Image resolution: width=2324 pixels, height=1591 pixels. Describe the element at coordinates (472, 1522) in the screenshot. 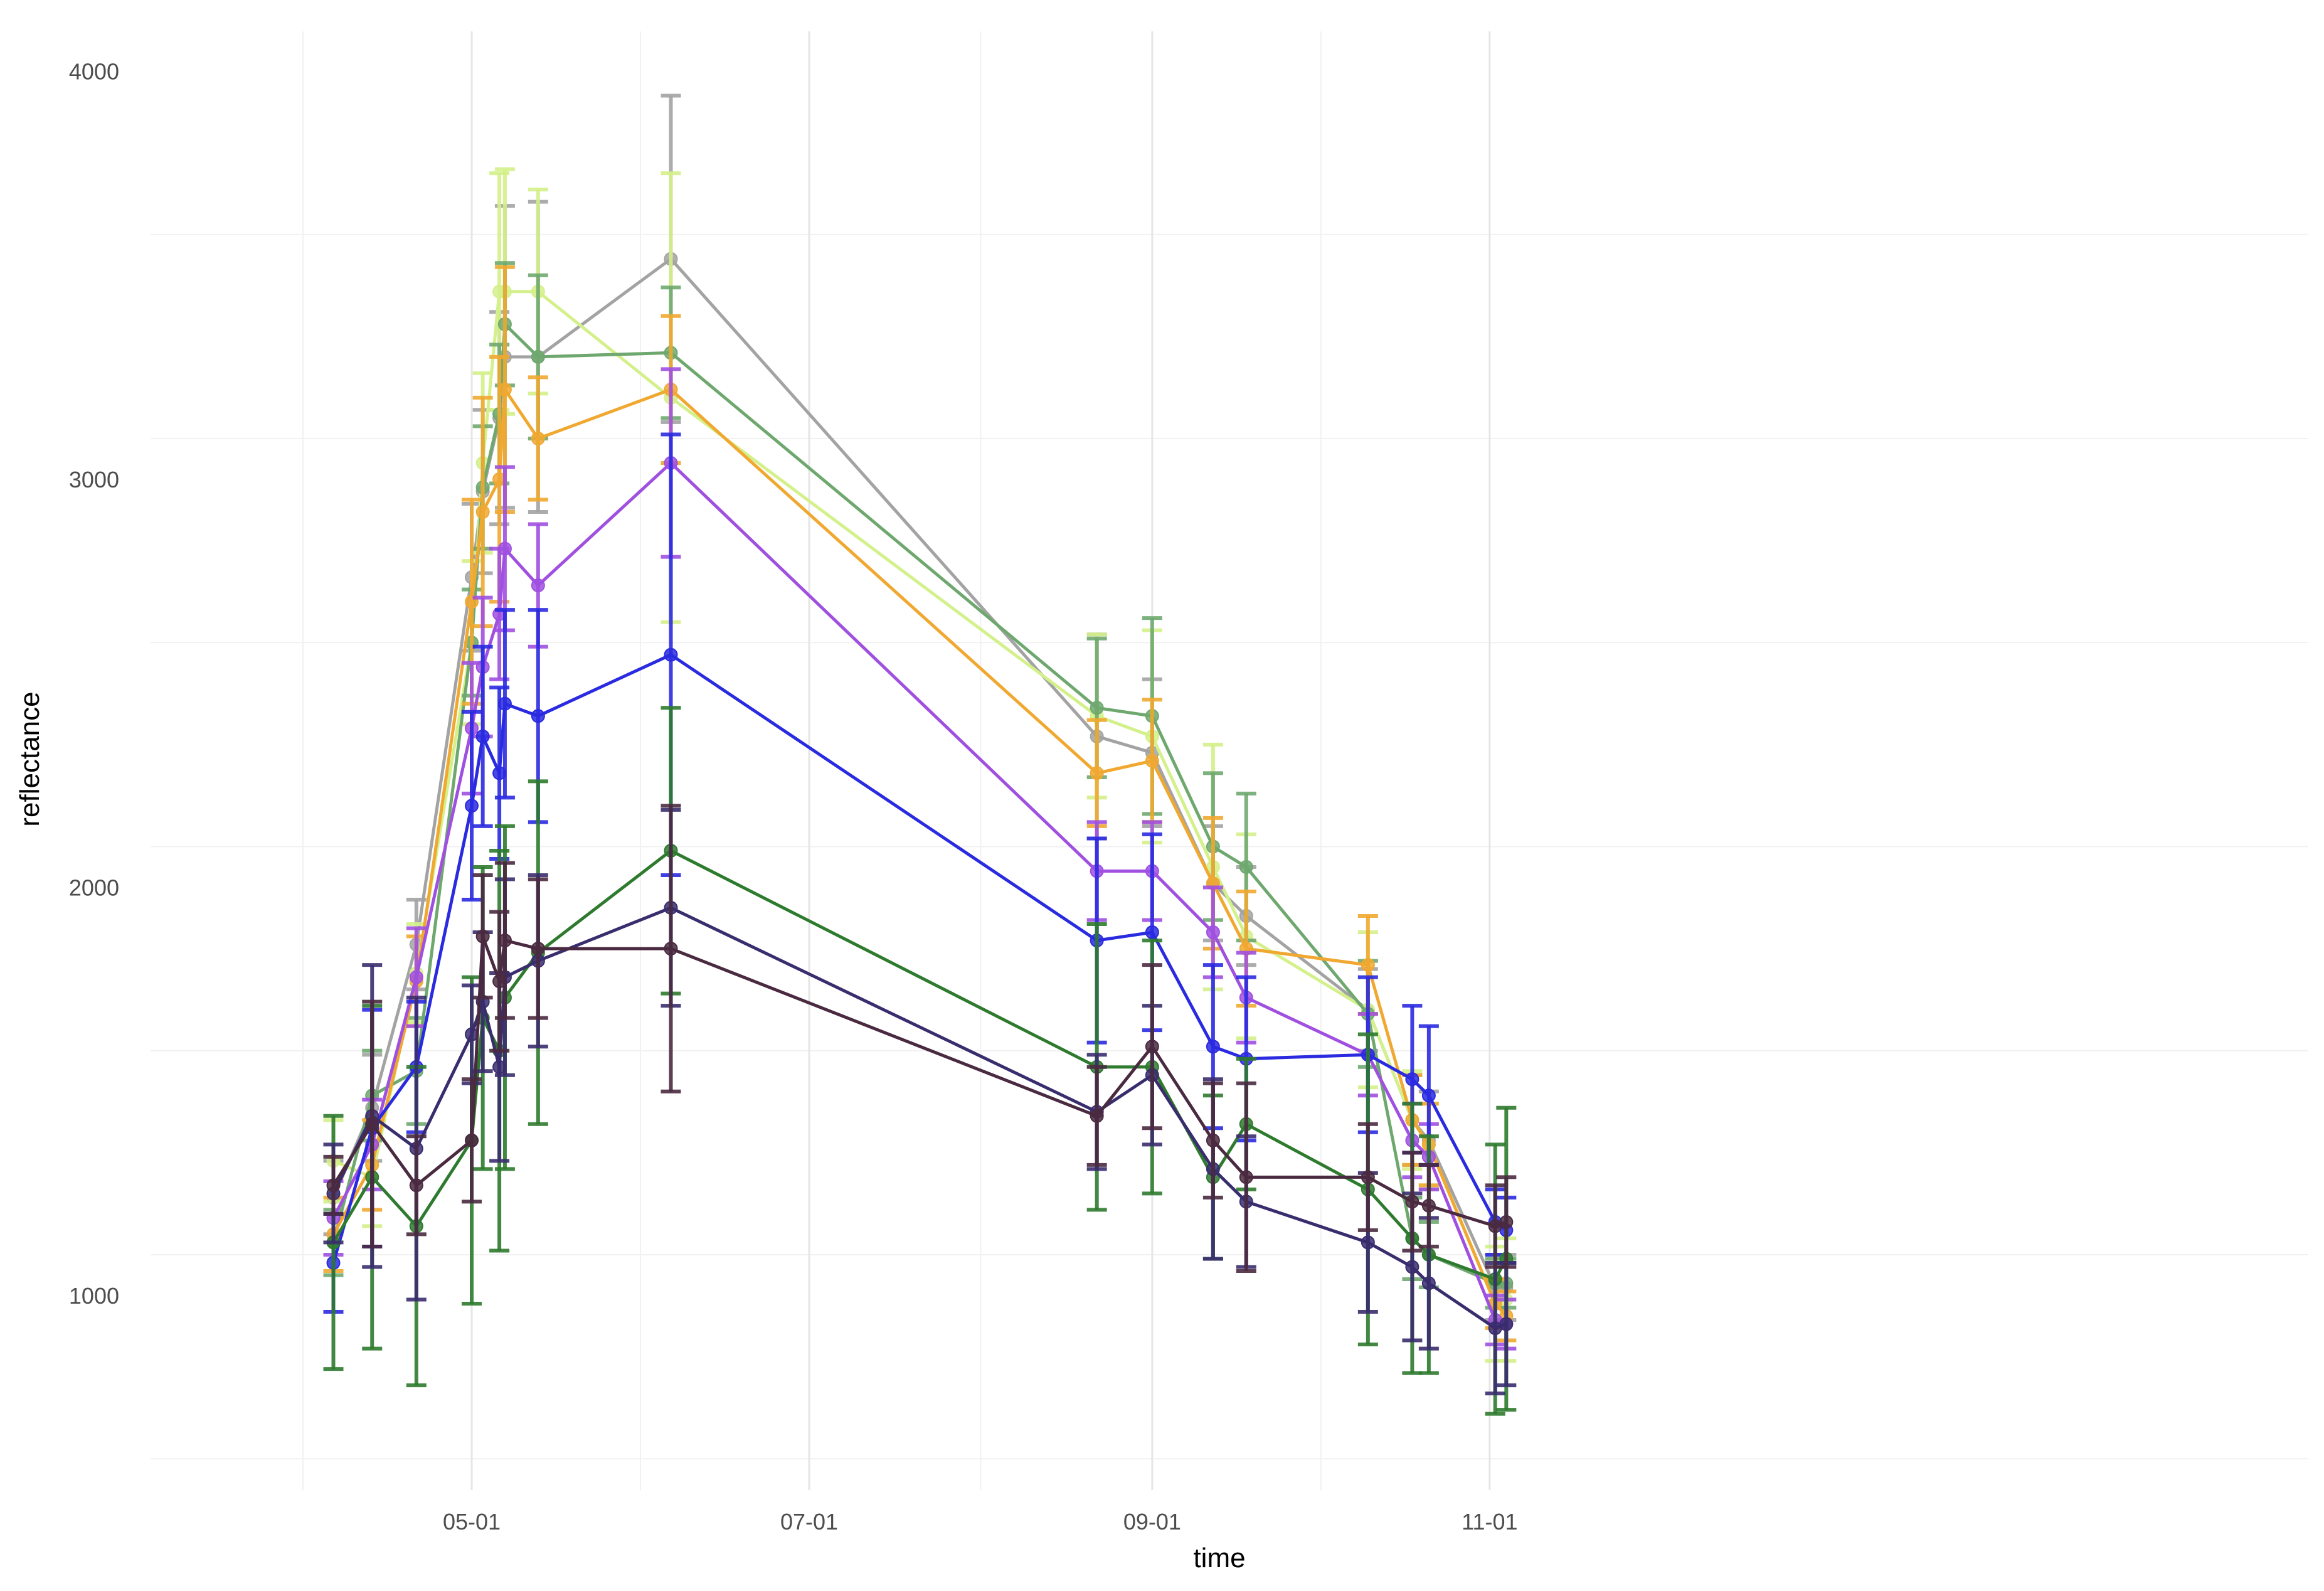

I see `x-tick-label: 05-01` at that location.